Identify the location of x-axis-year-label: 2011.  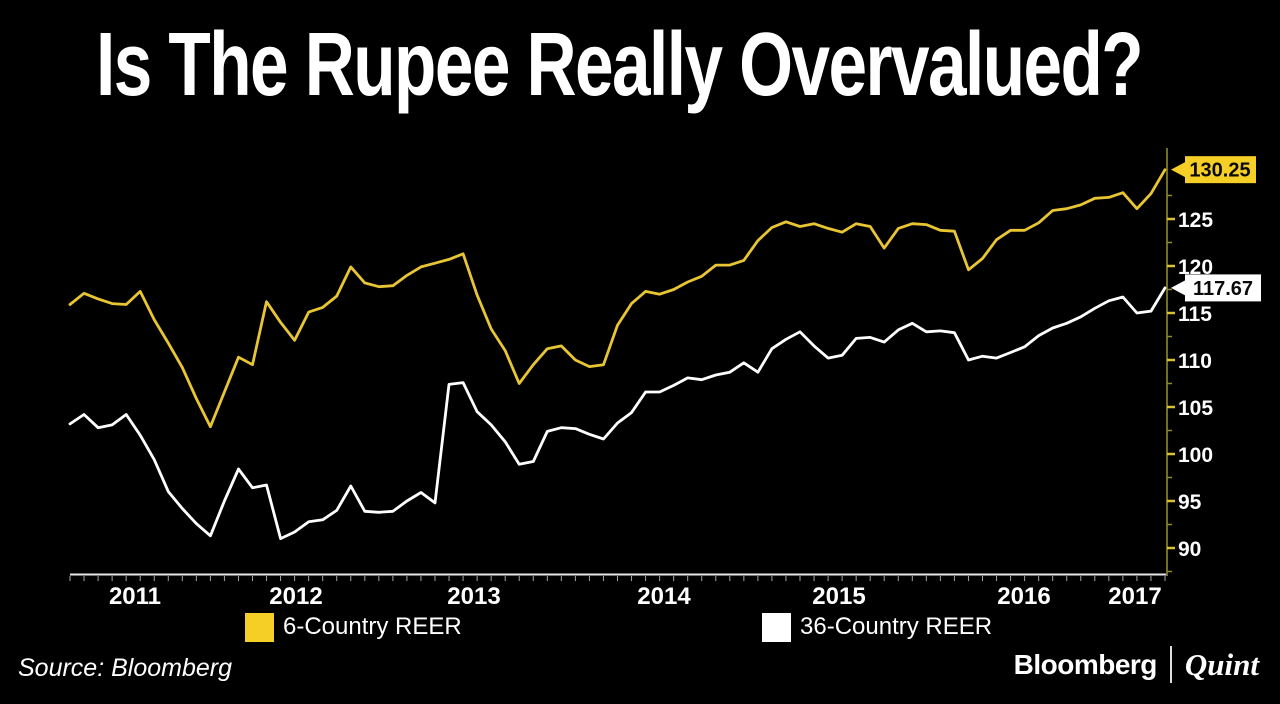
(135, 596).